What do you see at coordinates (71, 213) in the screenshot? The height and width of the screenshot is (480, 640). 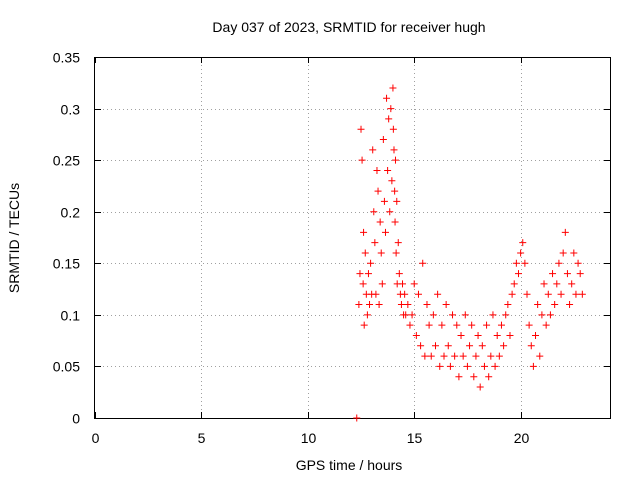 I see `y-tick-label: 0.2` at bounding box center [71, 213].